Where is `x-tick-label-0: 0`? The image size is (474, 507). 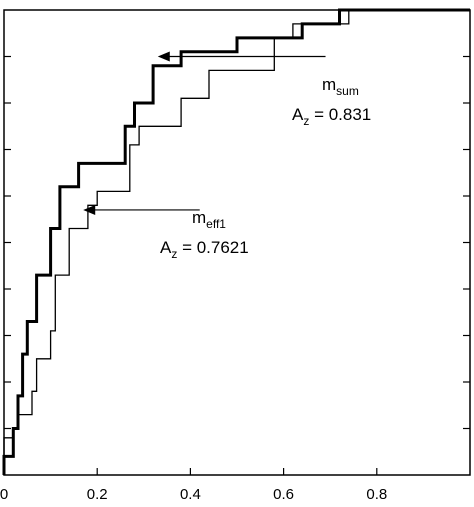
x-tick-label-0: 0 is located at coordinates (4, 494).